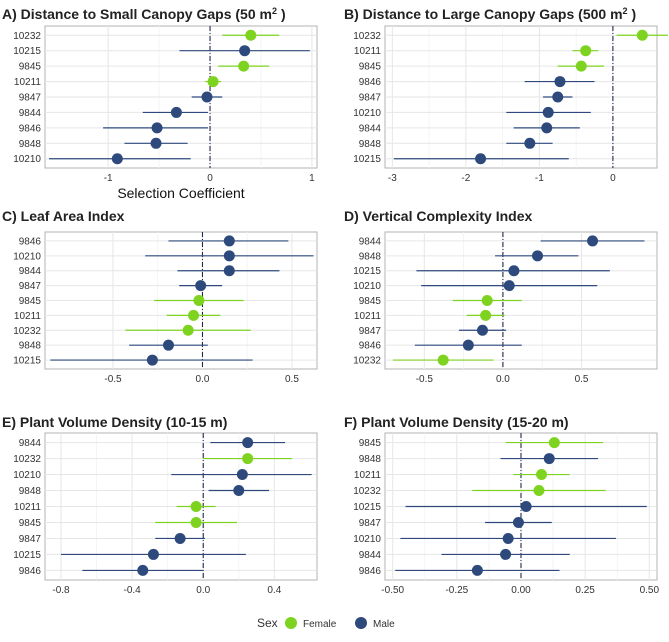  I want to click on x-tick-label: 0.25, so click(585, 590).